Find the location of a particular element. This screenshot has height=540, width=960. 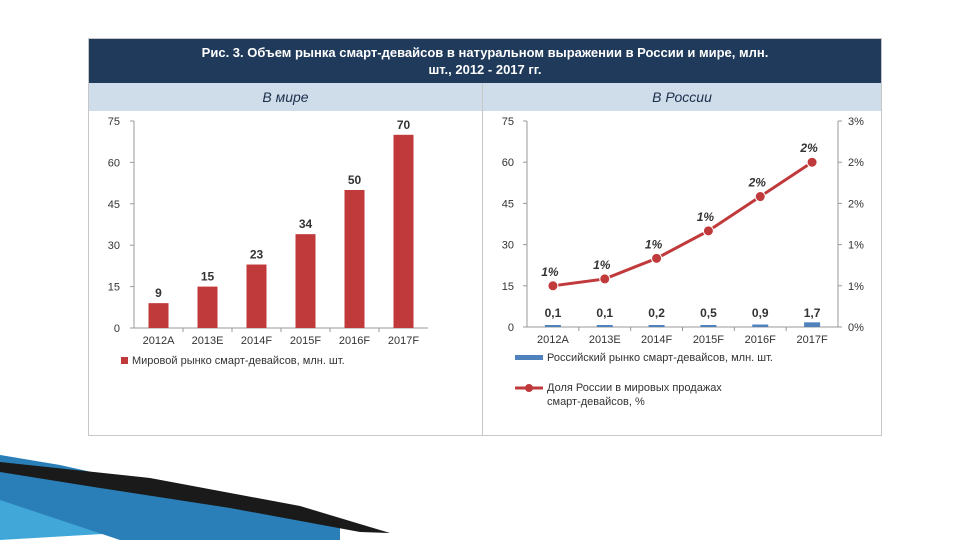

panel-titles-bar: В мире В России is located at coordinates (485, 97).